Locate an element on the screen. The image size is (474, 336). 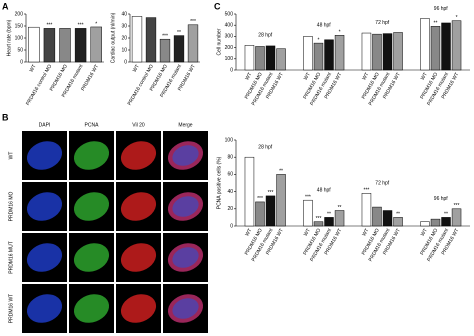
y-tick-label: 50 is located at coordinates (20, 50).